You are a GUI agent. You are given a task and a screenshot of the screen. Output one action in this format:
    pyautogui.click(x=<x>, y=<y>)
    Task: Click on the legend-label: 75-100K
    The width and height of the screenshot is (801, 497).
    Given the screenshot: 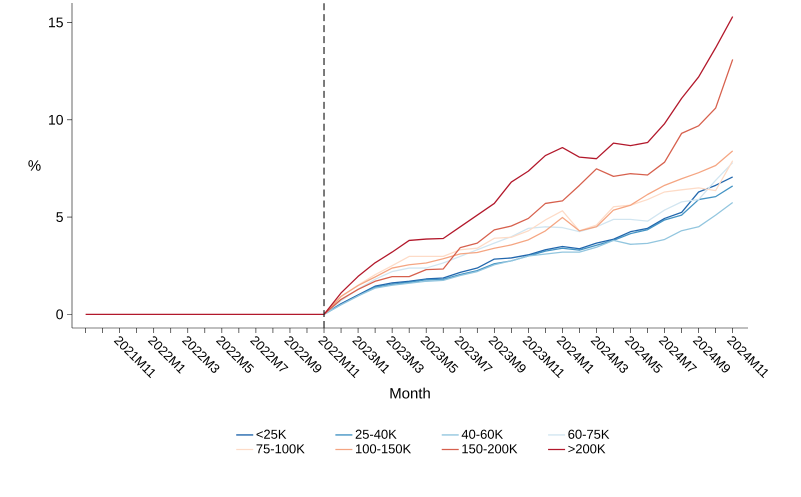 What is the action you would take?
    pyautogui.click(x=280, y=449)
    